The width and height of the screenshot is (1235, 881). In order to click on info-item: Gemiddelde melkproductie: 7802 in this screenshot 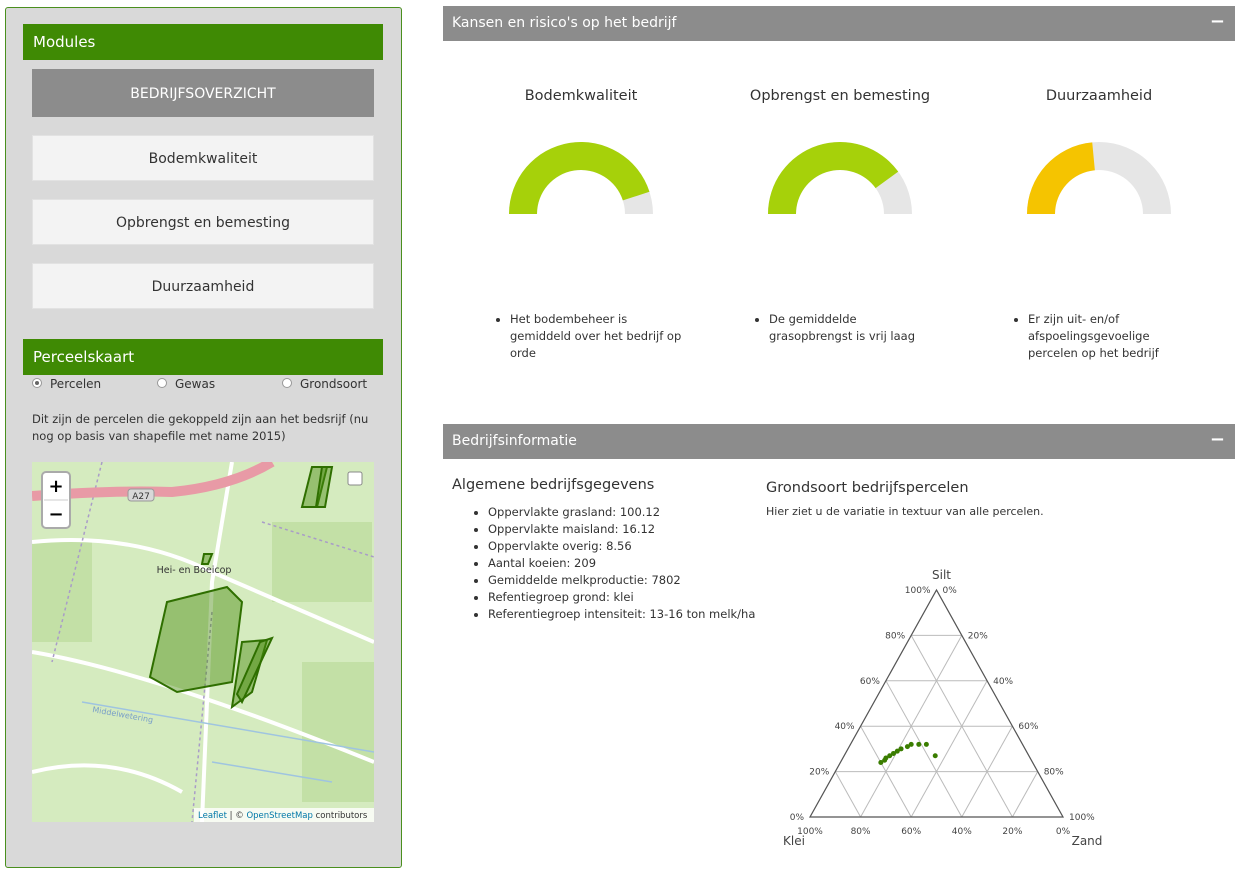, I will do `click(621, 580)`.